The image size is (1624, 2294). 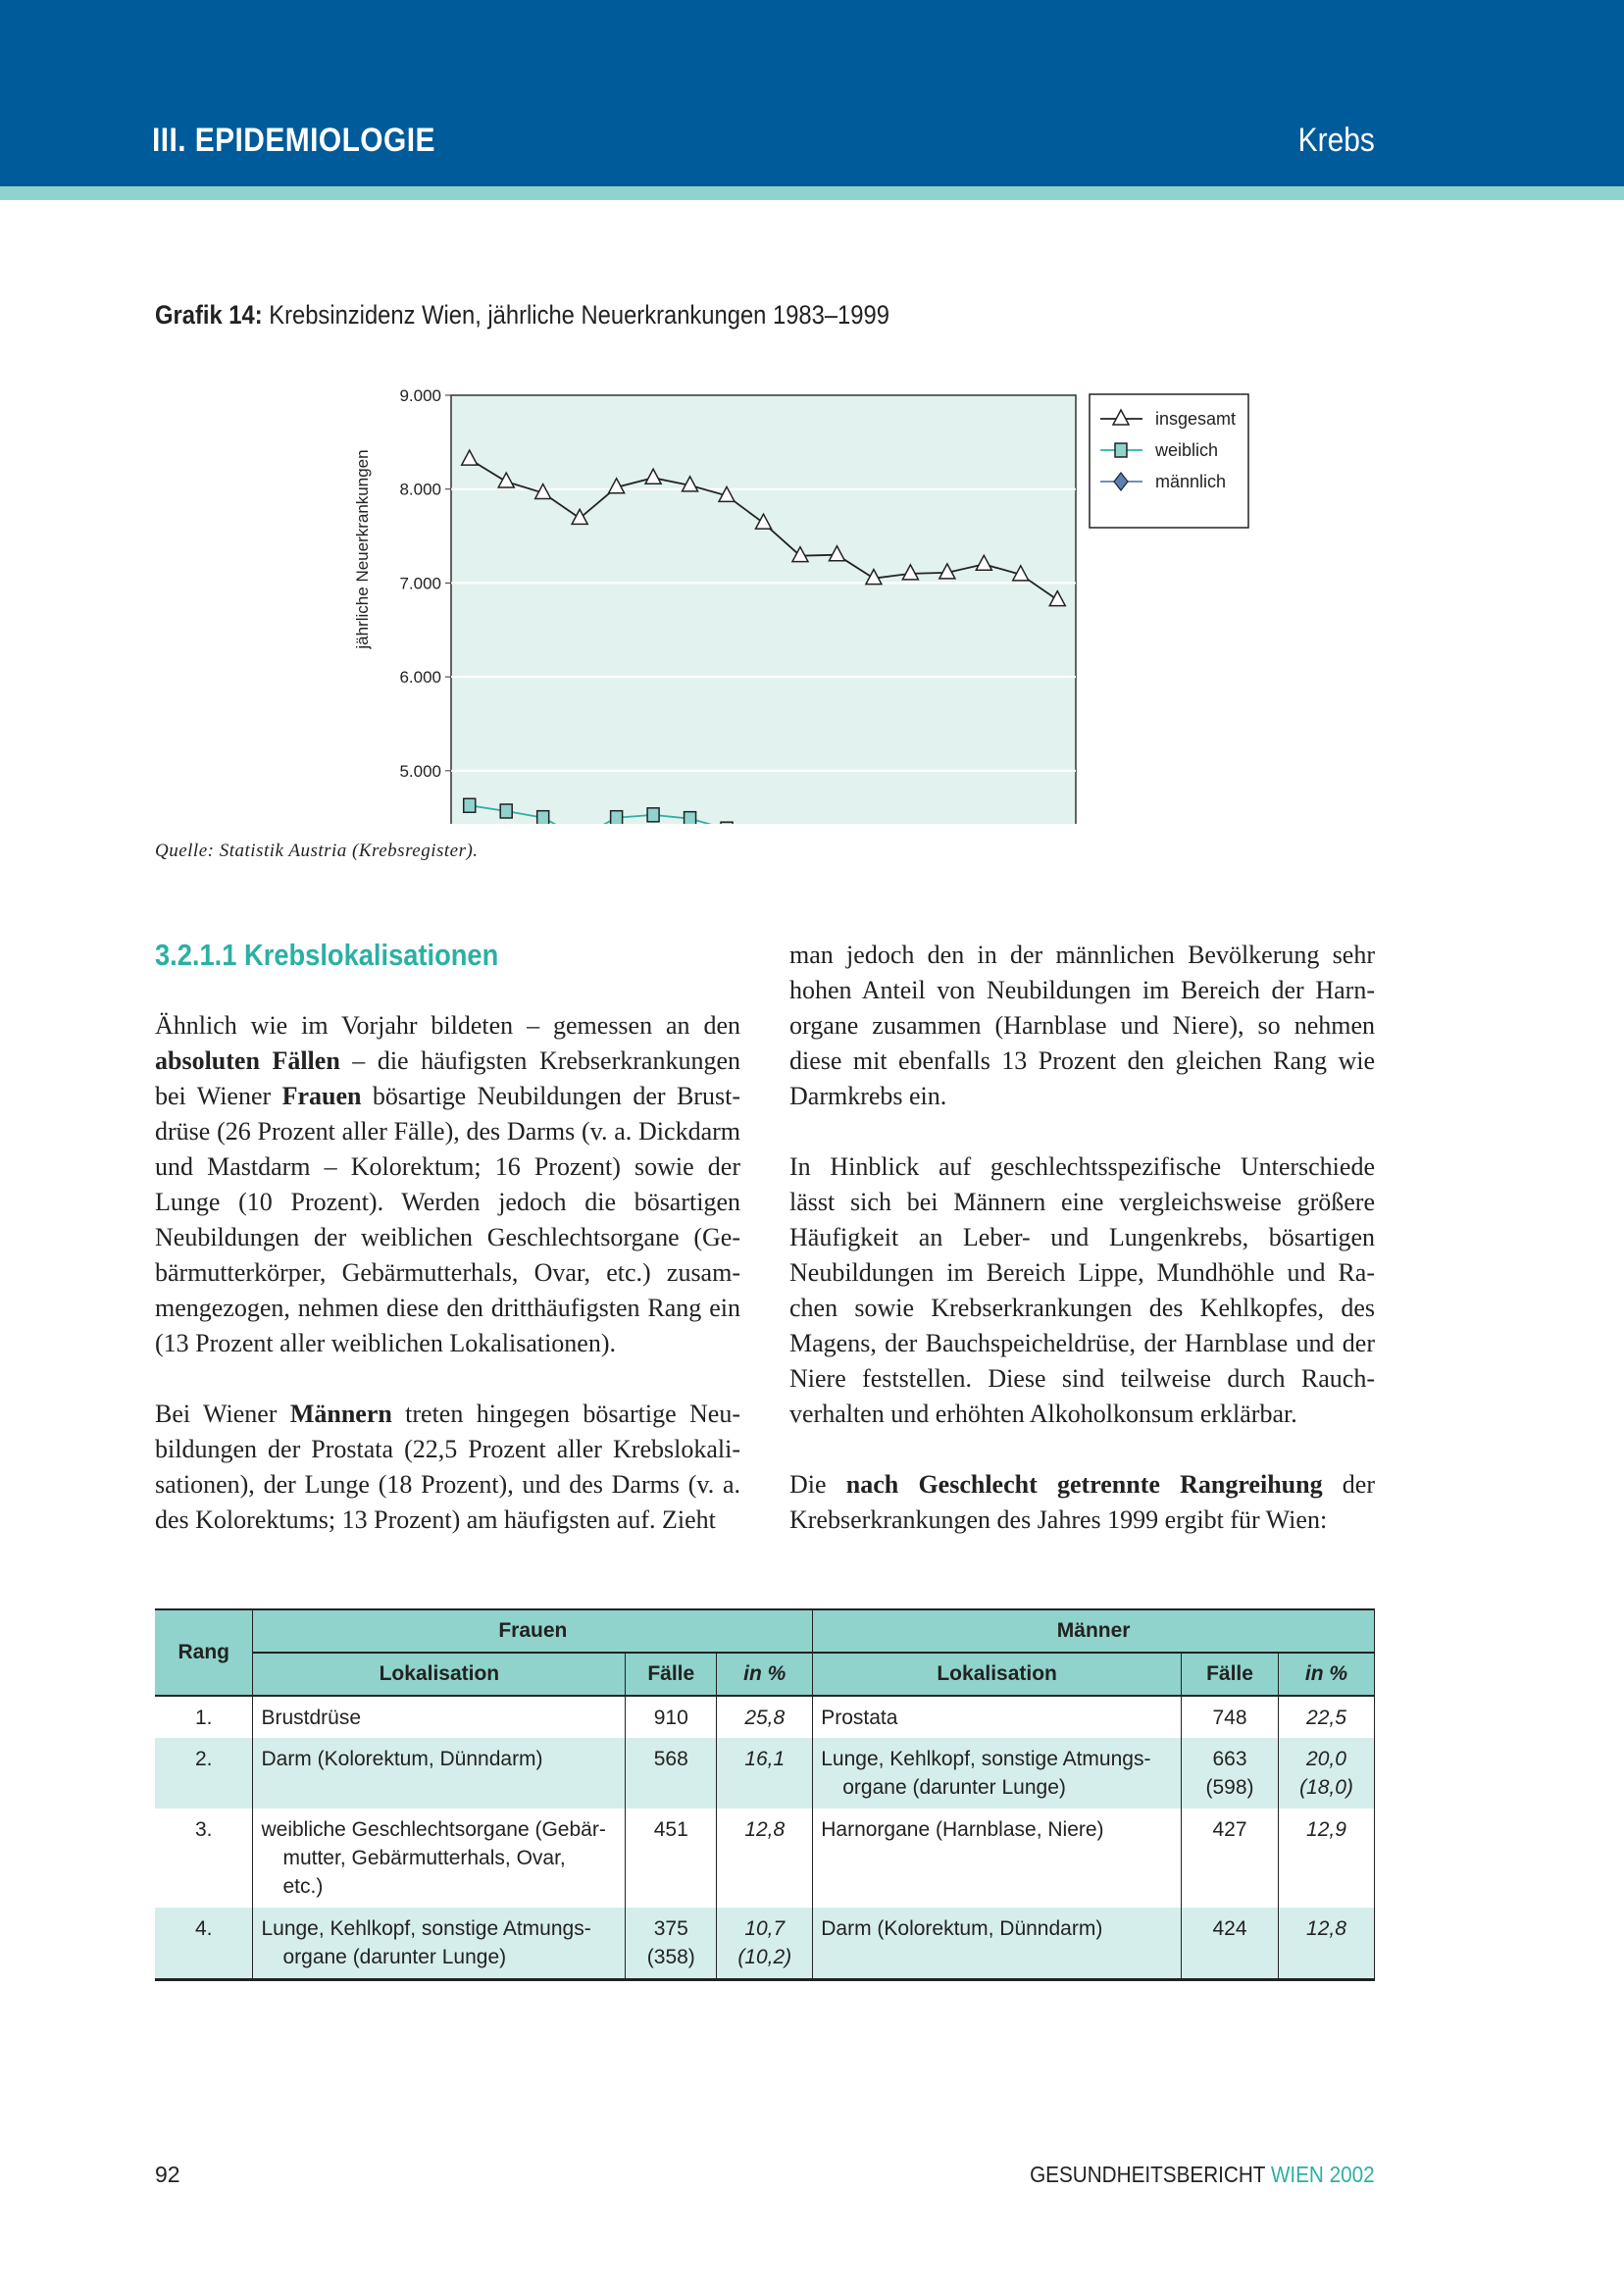 I want to click on pct-value: 25,8, so click(x=765, y=1718).